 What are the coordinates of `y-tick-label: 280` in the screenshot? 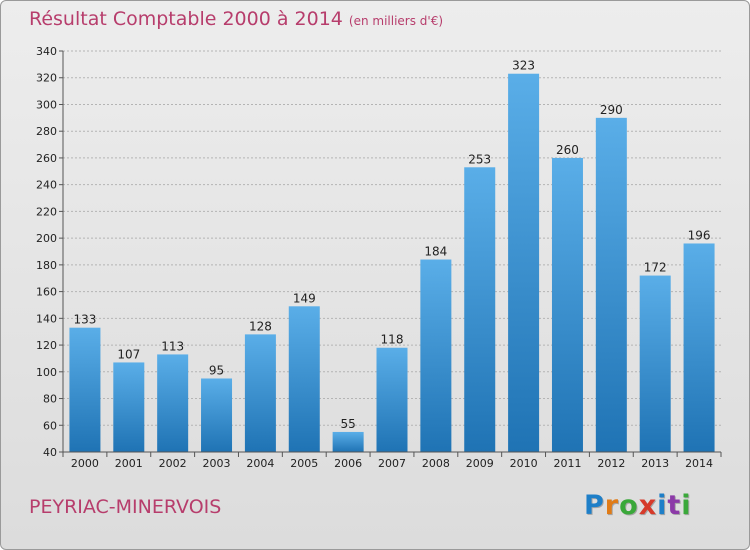 It's located at (46, 131).